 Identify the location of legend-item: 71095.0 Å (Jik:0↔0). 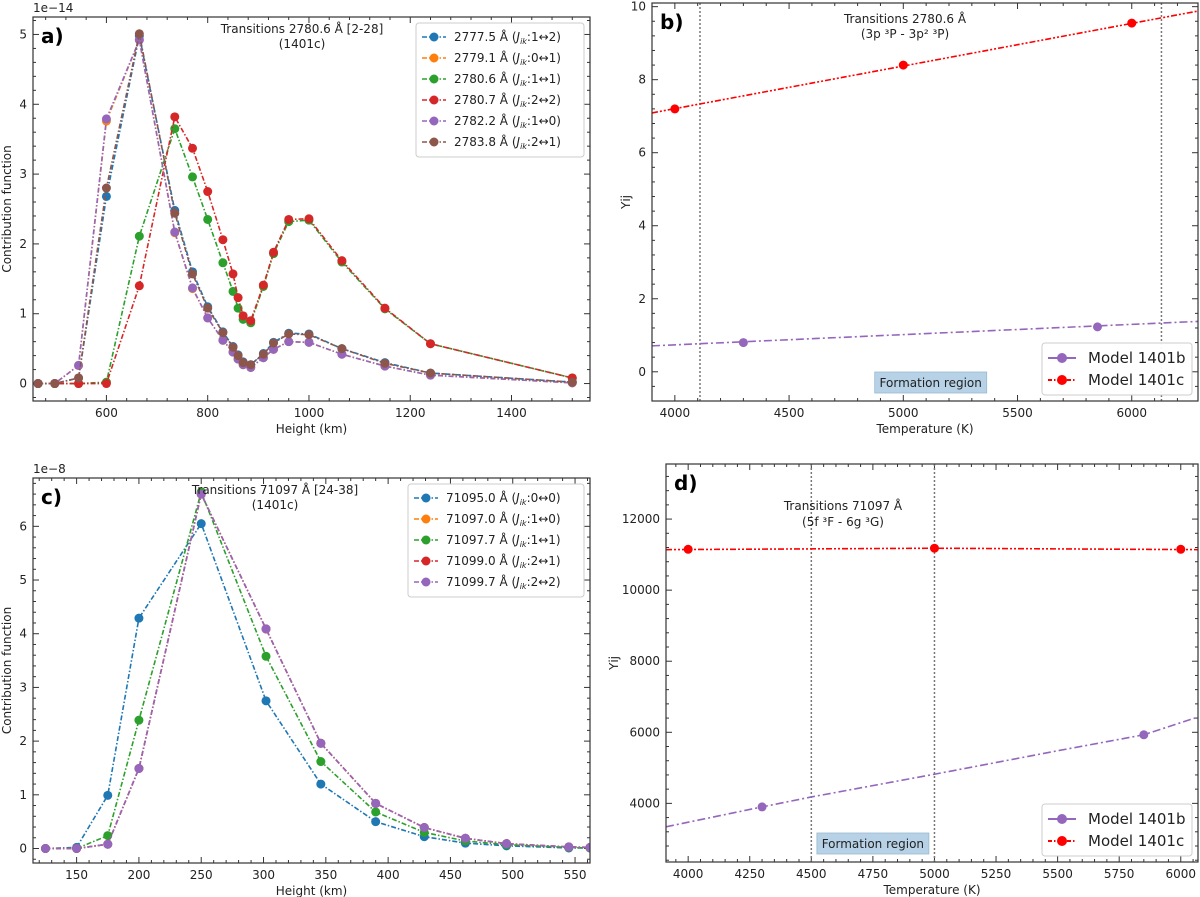
(487, 498).